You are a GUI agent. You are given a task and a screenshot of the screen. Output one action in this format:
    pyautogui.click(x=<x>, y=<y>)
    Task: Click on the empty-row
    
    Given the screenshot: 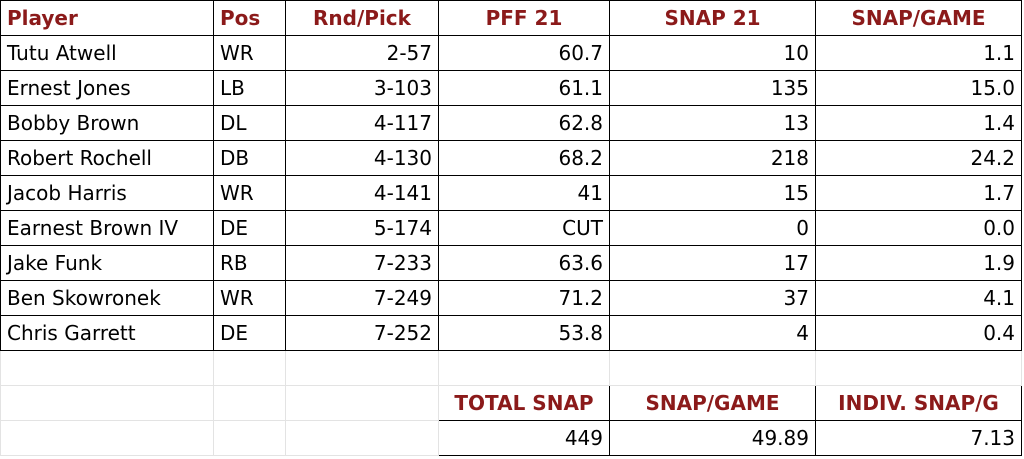 What is the action you would take?
    pyautogui.click(x=511, y=368)
    